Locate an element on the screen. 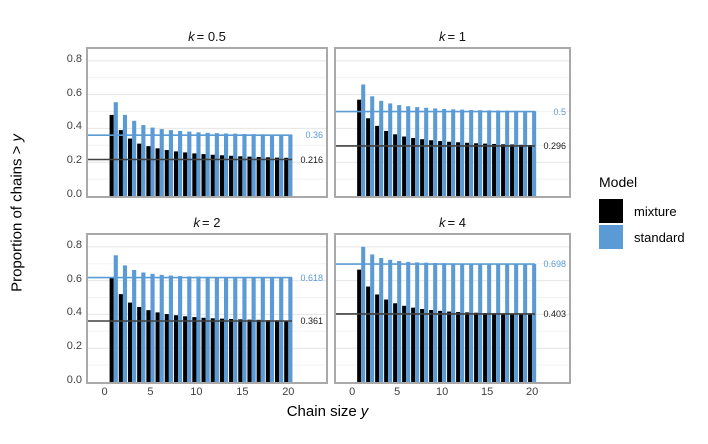 The height and width of the screenshot is (444, 708). y-tick-label: 0.8 is located at coordinates (74, 58).